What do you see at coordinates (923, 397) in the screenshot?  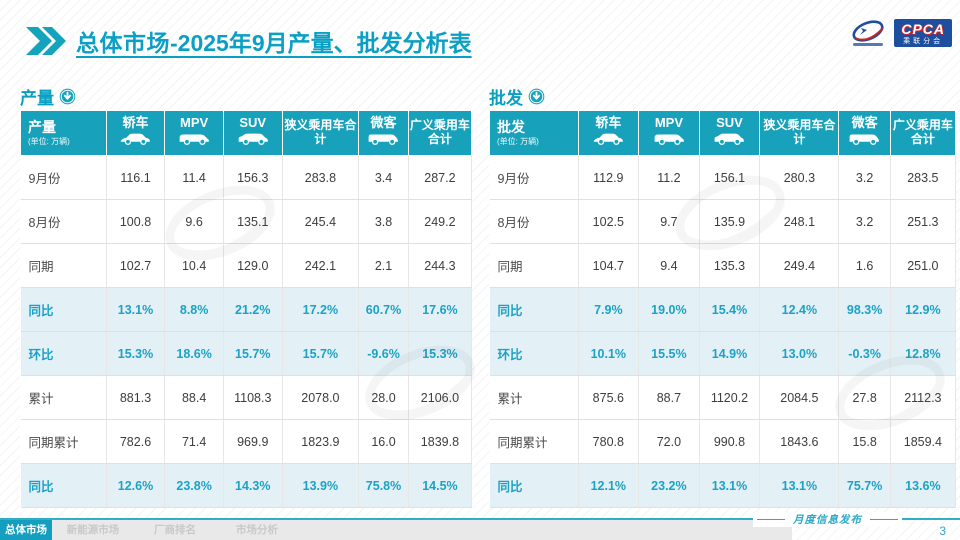 I see `table-cell: 2112.3` at bounding box center [923, 397].